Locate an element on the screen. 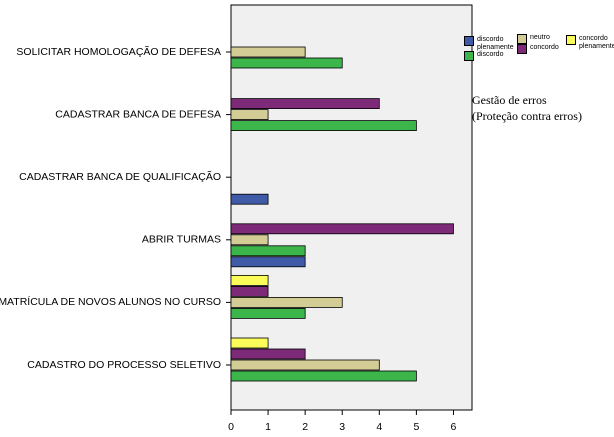  x-tick-label: 5 is located at coordinates (416, 427).